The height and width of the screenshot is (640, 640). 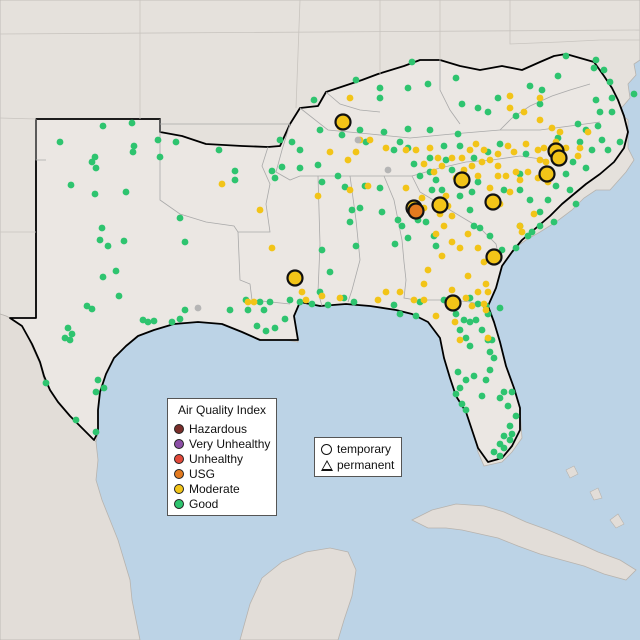 I want to click on temporary-monitors-layer, so click(x=427, y=212).